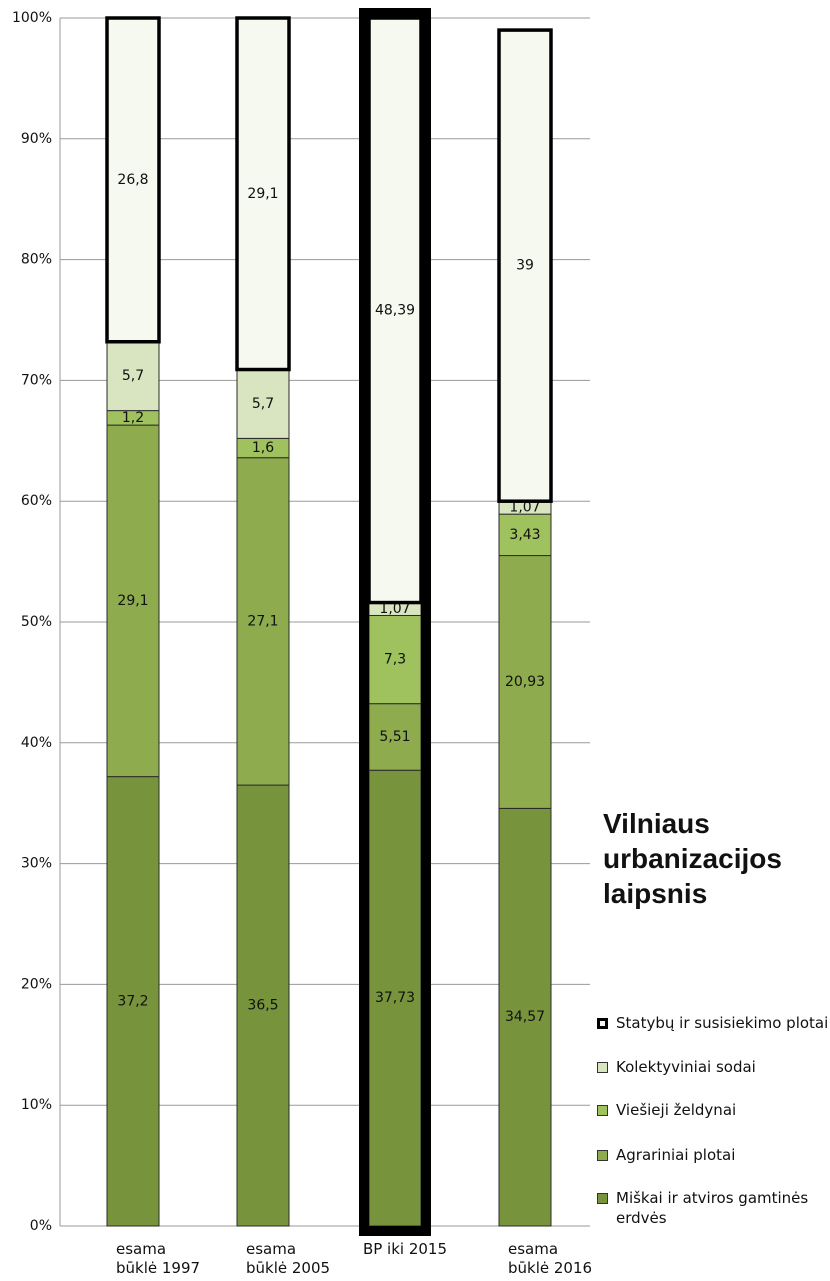 The width and height of the screenshot is (830, 1281). Describe the element at coordinates (550, 1258) in the screenshot. I see `x-tick-label: esama būklė 2016` at that location.